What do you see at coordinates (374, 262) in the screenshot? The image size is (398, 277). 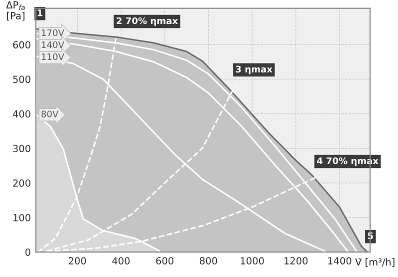 I see `x-axis-title: V̇ [m³/h]` at bounding box center [374, 262].